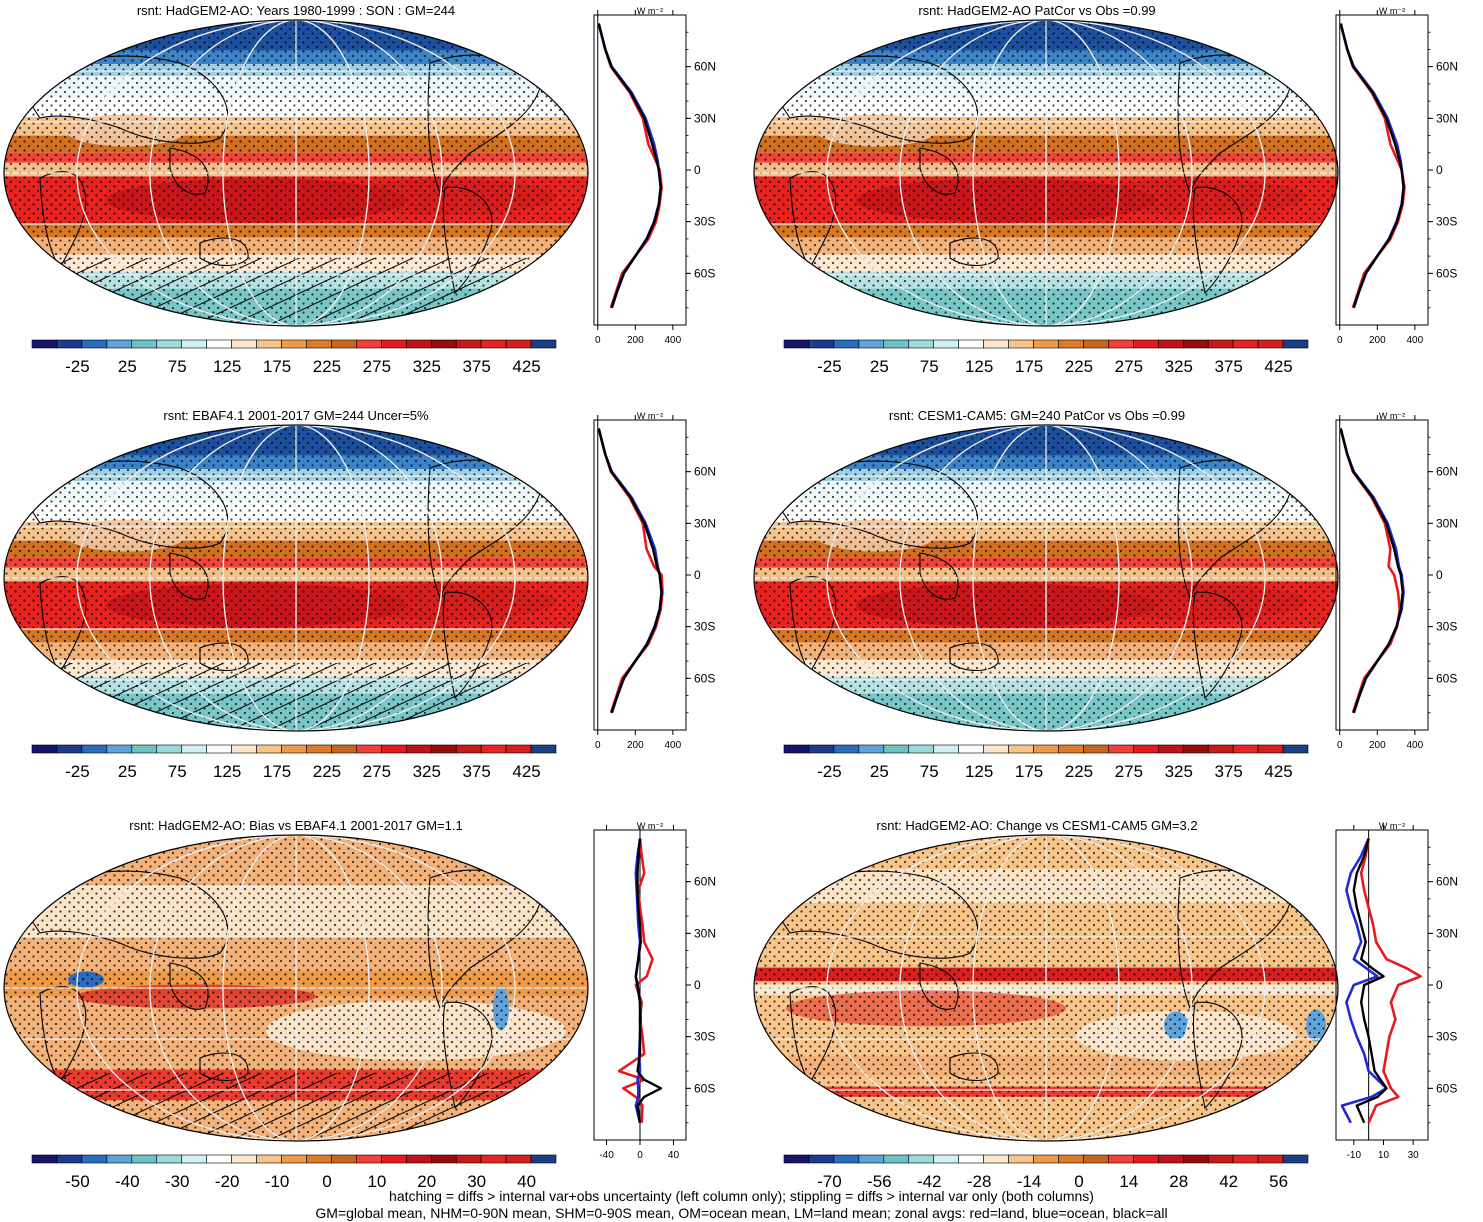 The width and height of the screenshot is (1483, 1222). I want to click on x-tick-label: 200, so click(635, 340).